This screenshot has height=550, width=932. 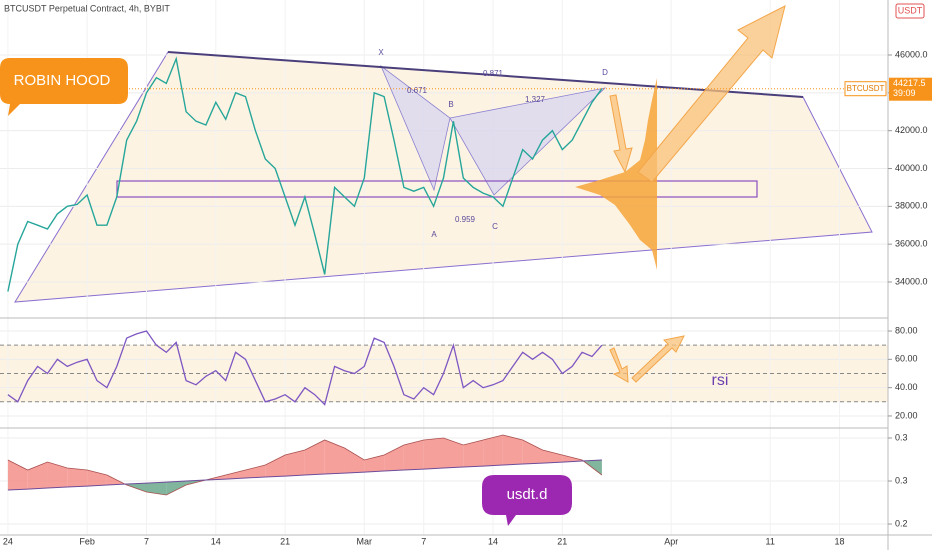 I want to click on x-tick-label: Mar, so click(x=365, y=541).